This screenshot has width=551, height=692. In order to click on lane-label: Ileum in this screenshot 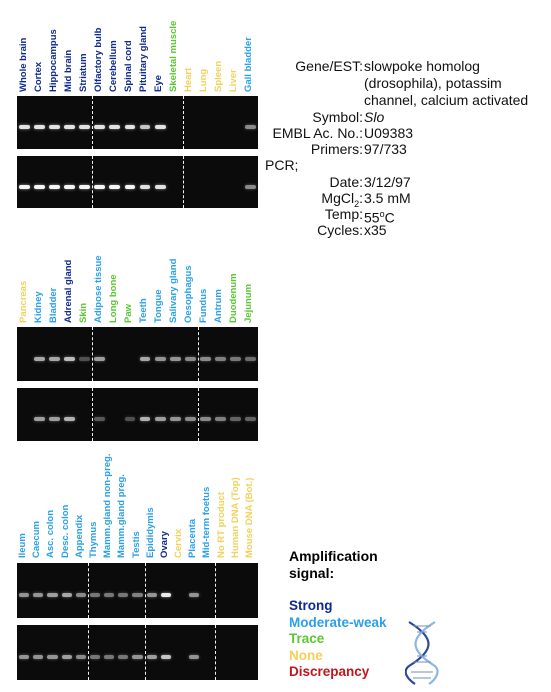, I will do `click(23, 545)`.